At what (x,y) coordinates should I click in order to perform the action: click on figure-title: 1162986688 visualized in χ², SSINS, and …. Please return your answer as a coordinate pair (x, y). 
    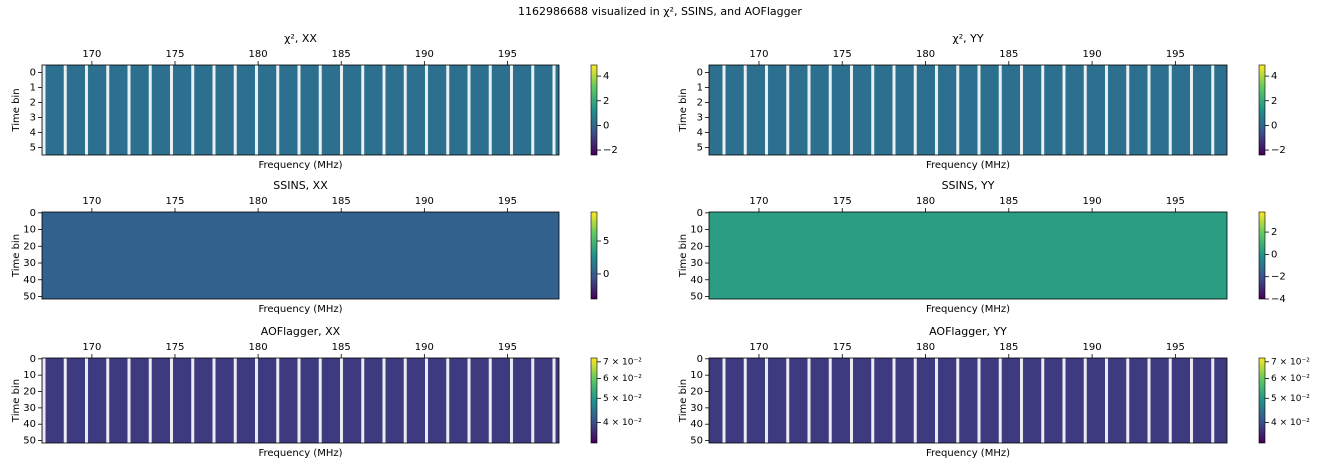
    Looking at the image, I should click on (660, 11).